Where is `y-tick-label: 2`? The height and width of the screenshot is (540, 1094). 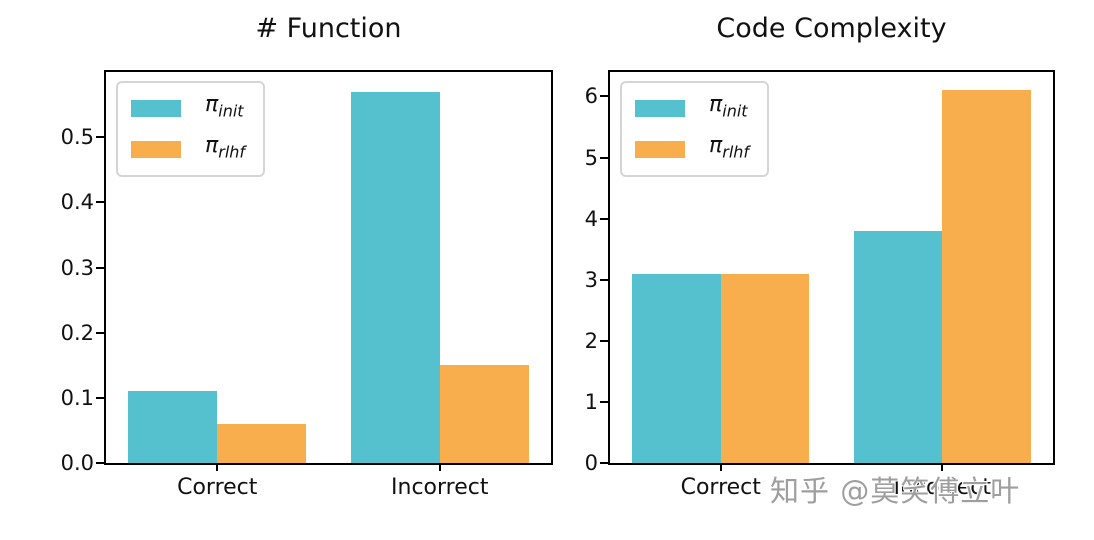
y-tick-label: 2 is located at coordinates (591, 340).